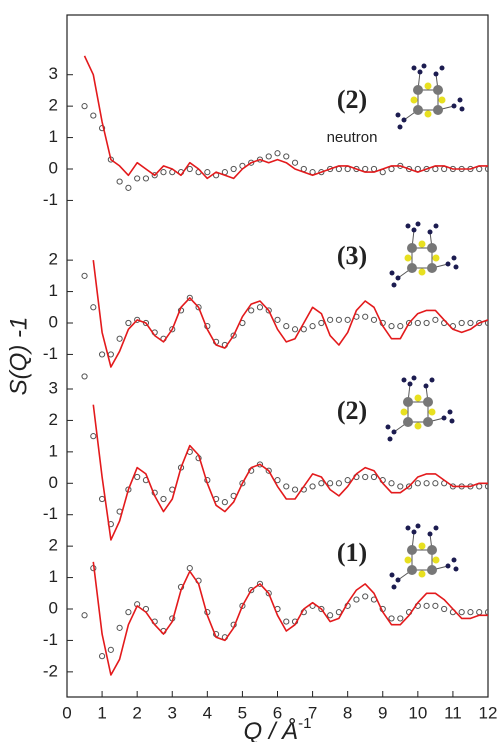 The image size is (499, 747). Describe the element at coordinates (270, 729) in the screenshot. I see `x-axis-title-text: Q / Å` at that location.